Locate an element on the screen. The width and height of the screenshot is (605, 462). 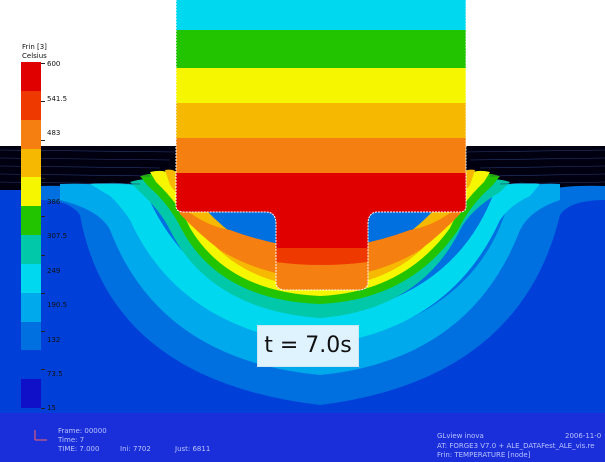
legend-tick: 541.5 is located at coordinates (57, 99).